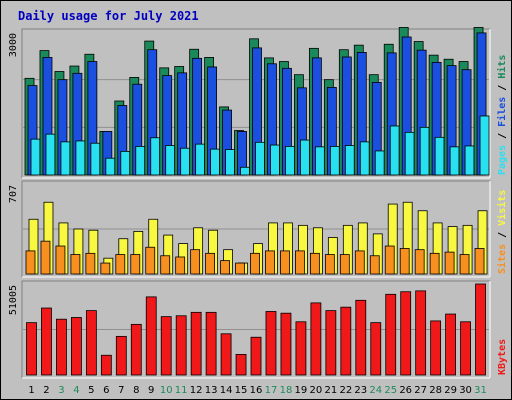  Describe the element at coordinates (502, 112) in the screenshot. I see `legend-entry: Files` at that location.